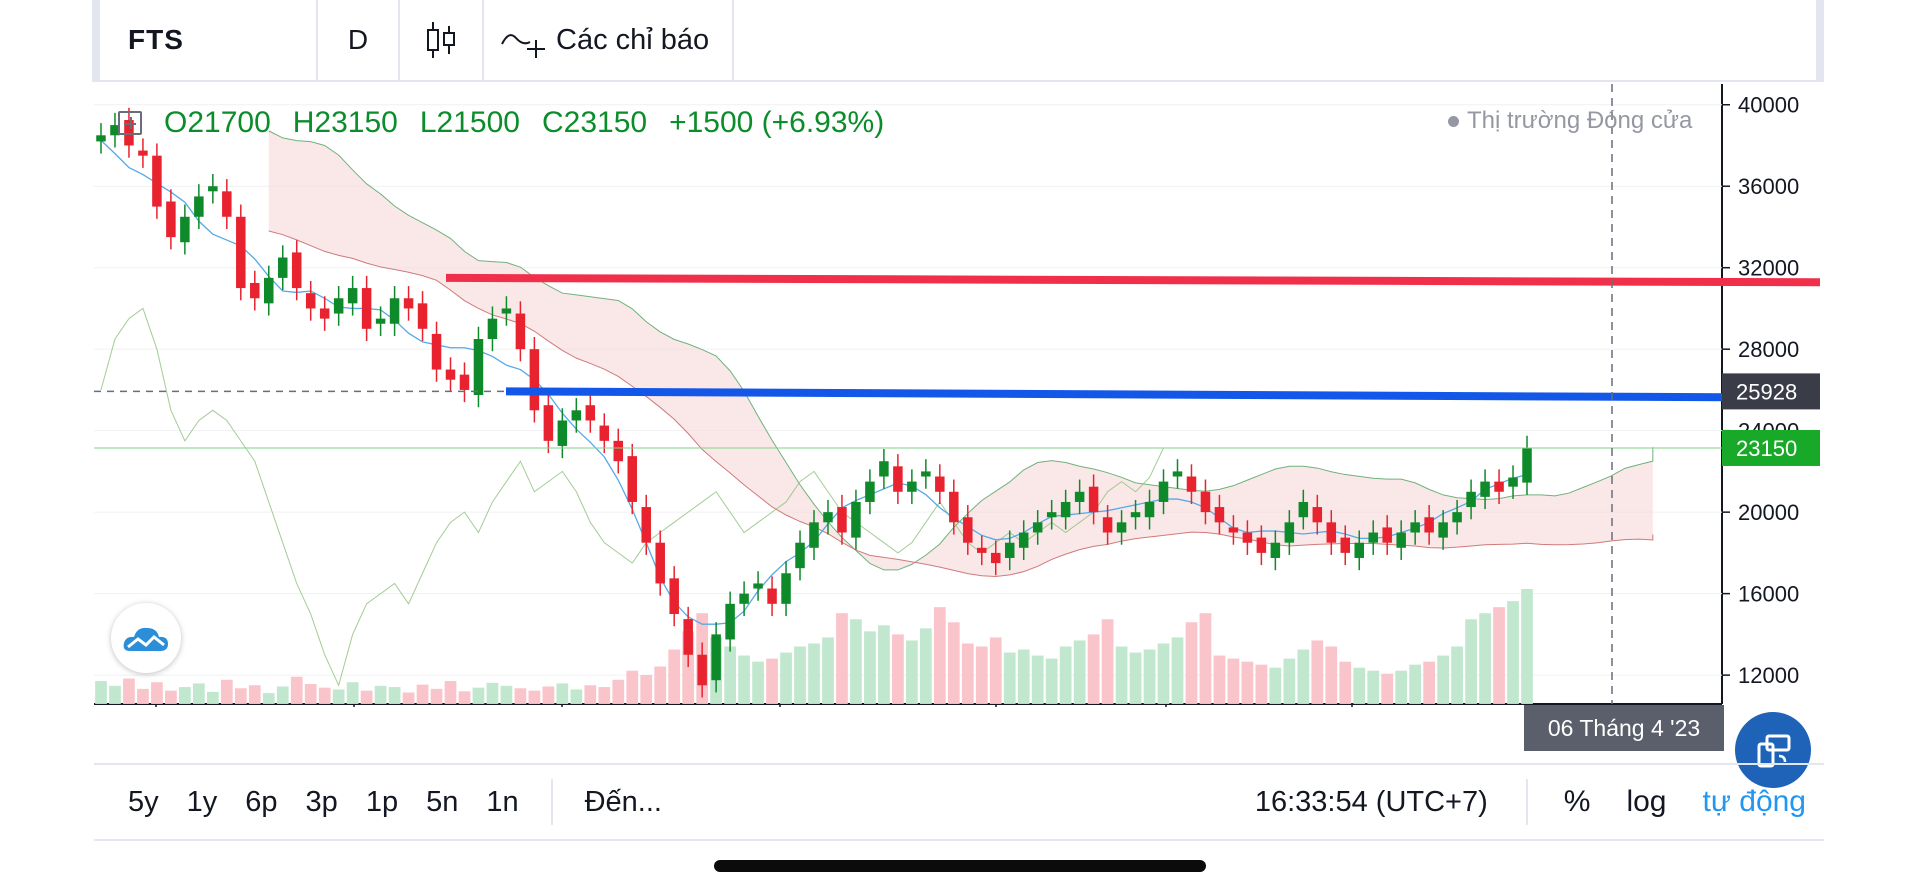  What do you see at coordinates (1766, 448) in the screenshot?
I see `last-price-text: 23150` at bounding box center [1766, 448].